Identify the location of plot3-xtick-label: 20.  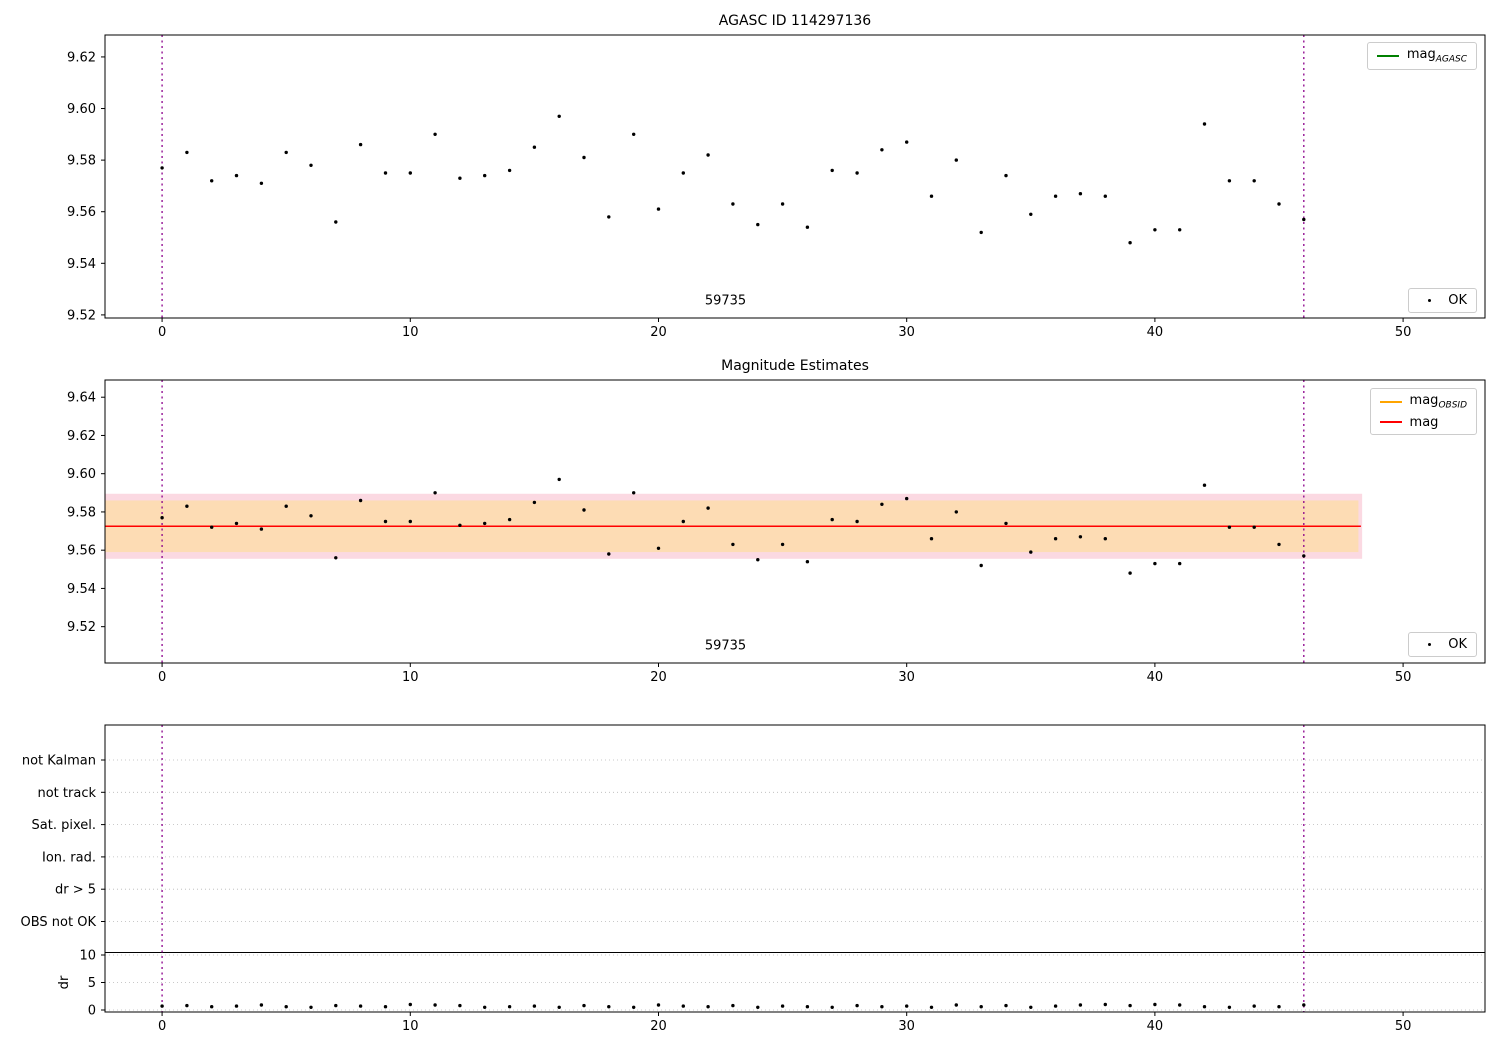
(658, 1026).